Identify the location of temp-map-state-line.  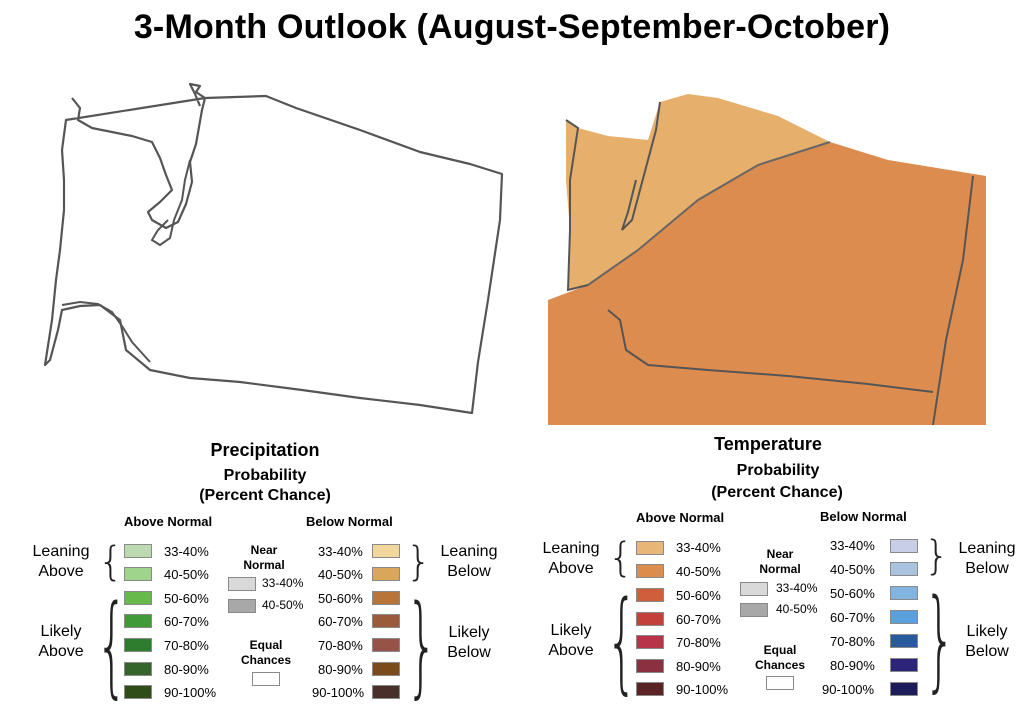
(953, 300).